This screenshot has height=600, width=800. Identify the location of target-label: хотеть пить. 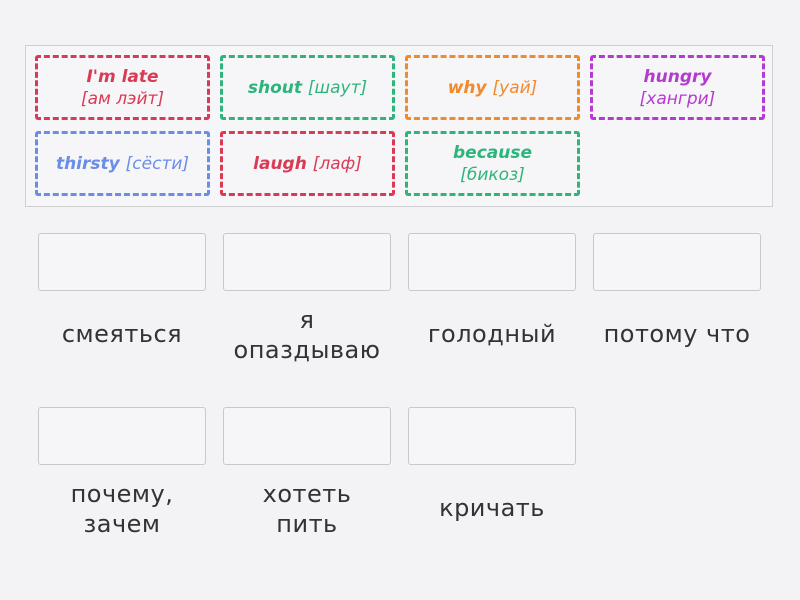
(307, 509).